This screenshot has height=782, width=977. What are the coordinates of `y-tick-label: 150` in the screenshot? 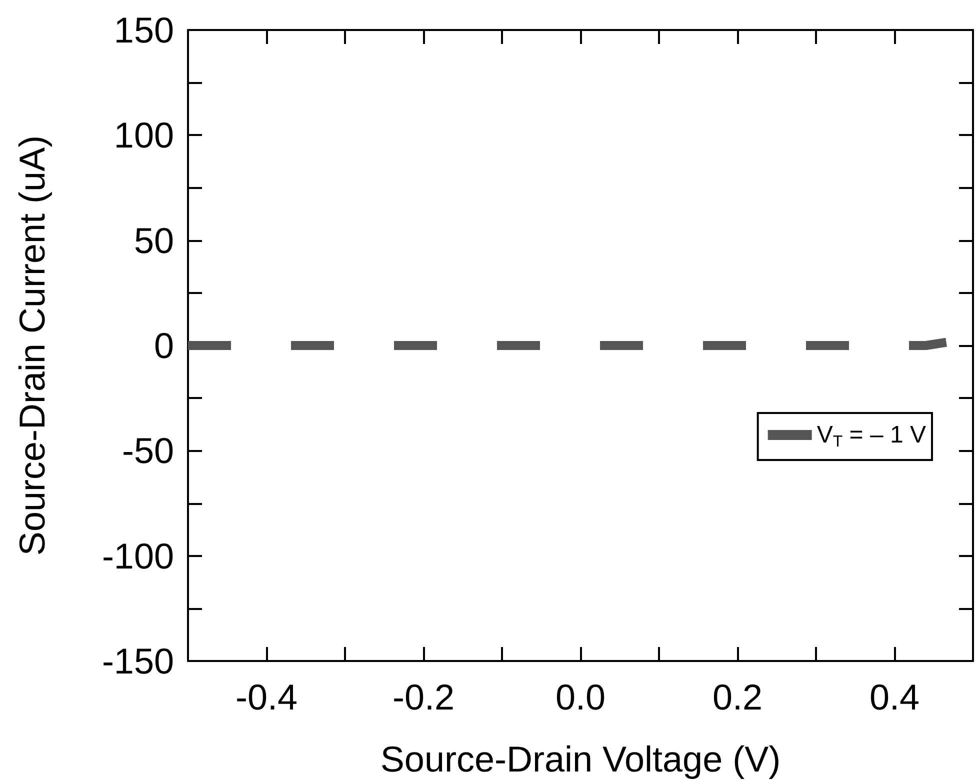 It's located at (144, 30).